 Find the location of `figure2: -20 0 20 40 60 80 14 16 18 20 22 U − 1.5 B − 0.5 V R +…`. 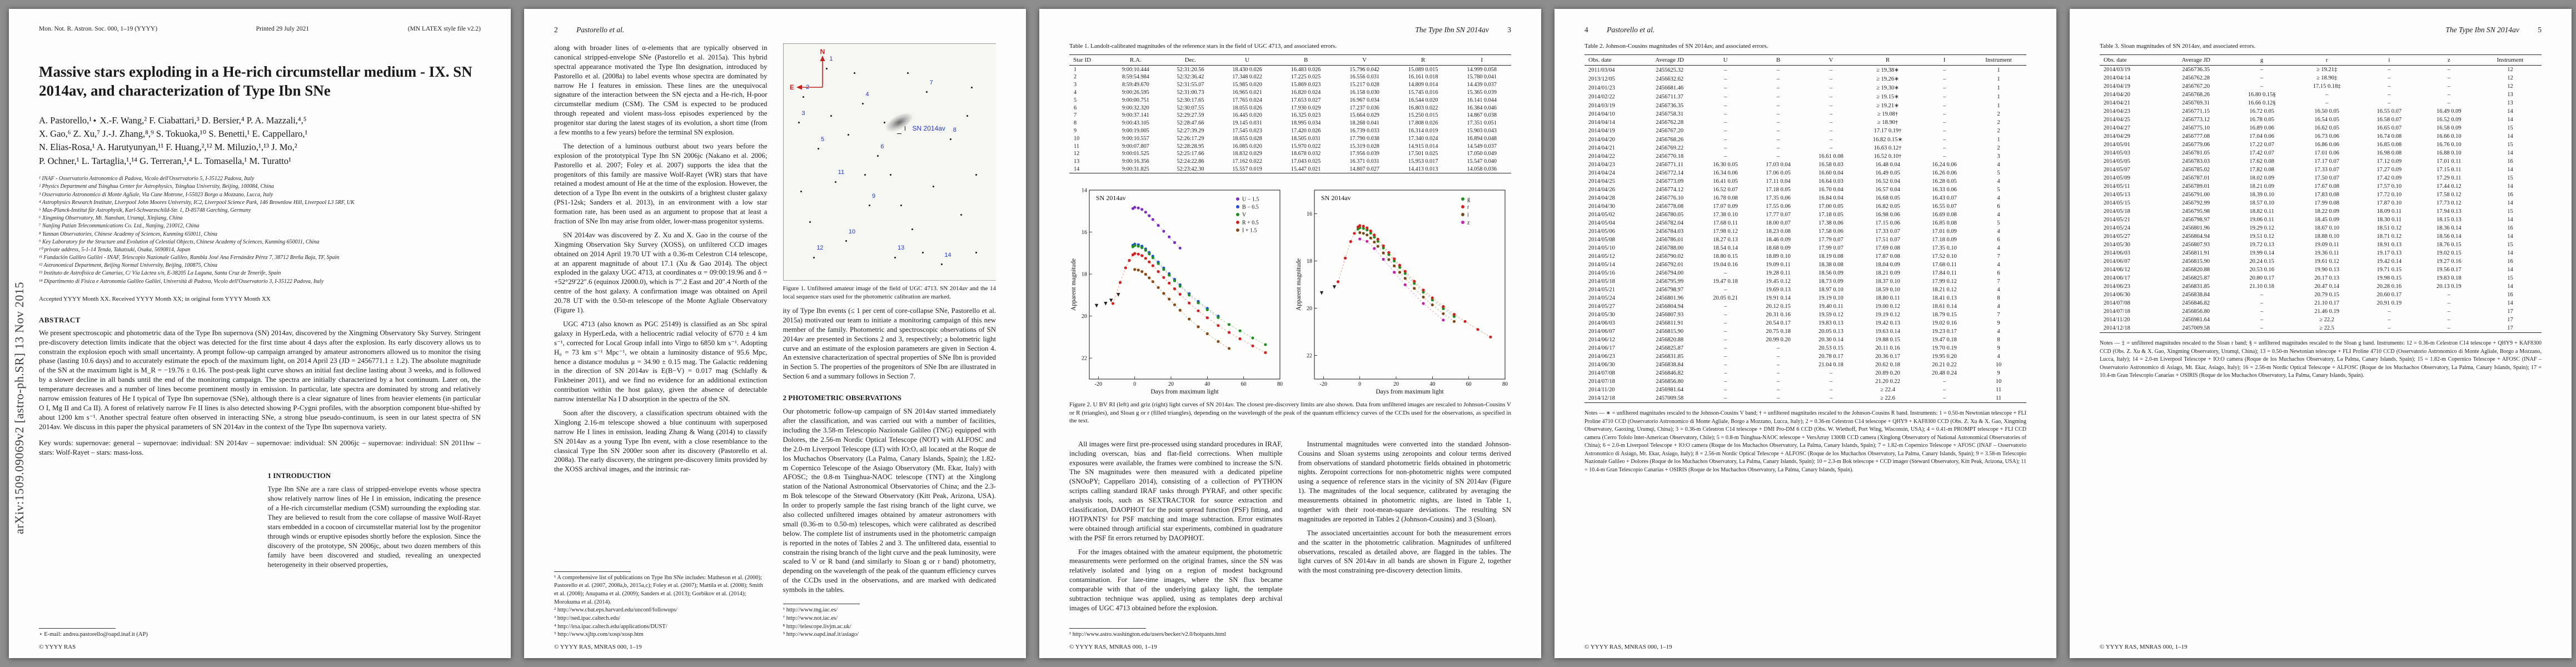

figure2: -20 0 20 40 60 80 14 16 18 20 22 U − 1.5 B − 0.5 V R +… is located at coordinates (1290, 291).